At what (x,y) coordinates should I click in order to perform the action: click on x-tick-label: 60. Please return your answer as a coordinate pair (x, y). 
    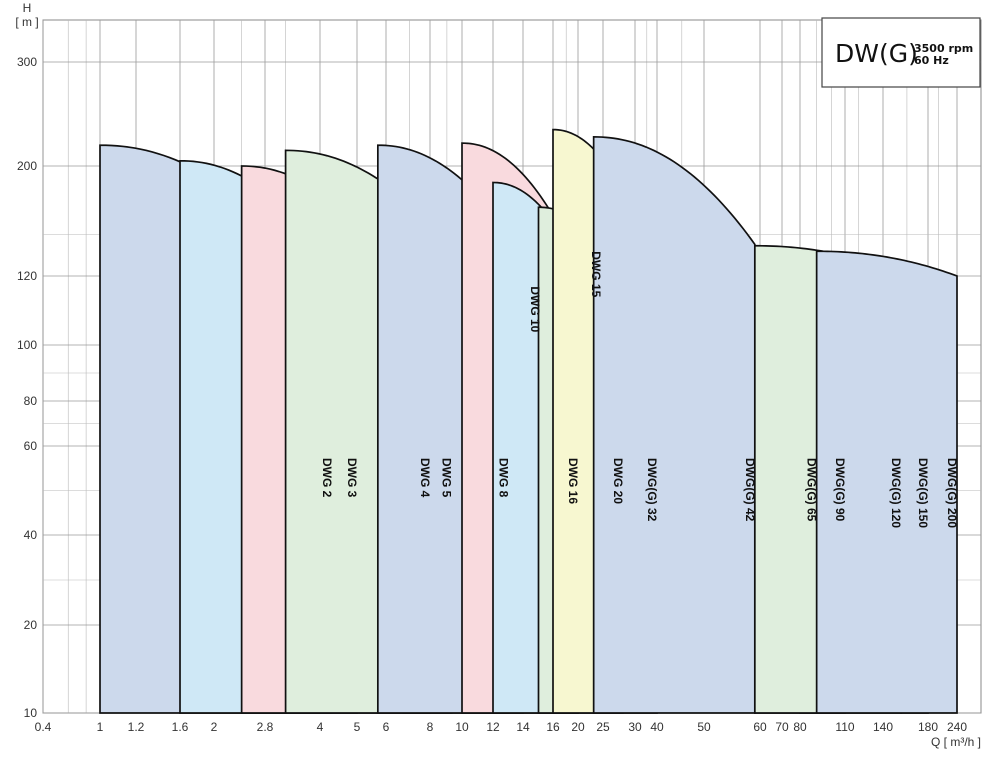
    Looking at the image, I should click on (760, 727).